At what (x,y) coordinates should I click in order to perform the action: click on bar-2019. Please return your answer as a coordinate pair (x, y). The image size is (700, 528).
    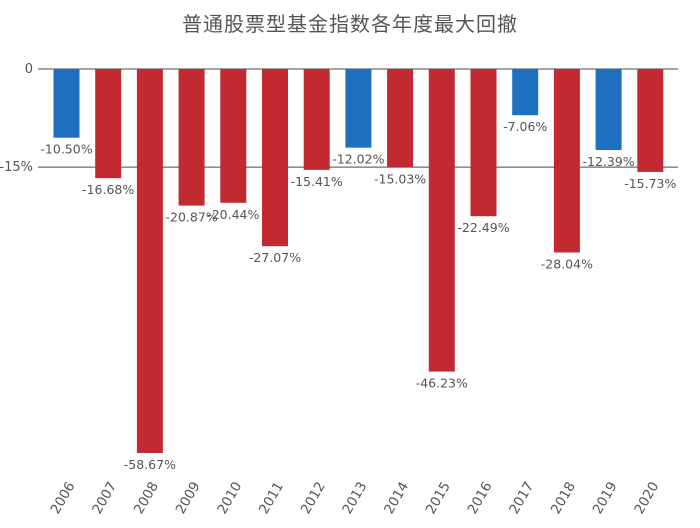
    Looking at the image, I should click on (608, 110).